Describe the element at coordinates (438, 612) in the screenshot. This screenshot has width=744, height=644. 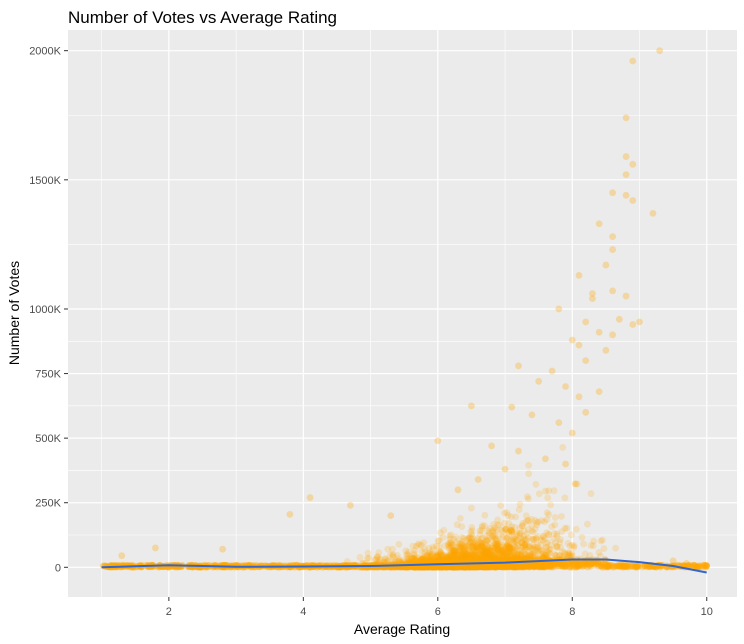
I see `x-tick-label: 6` at that location.